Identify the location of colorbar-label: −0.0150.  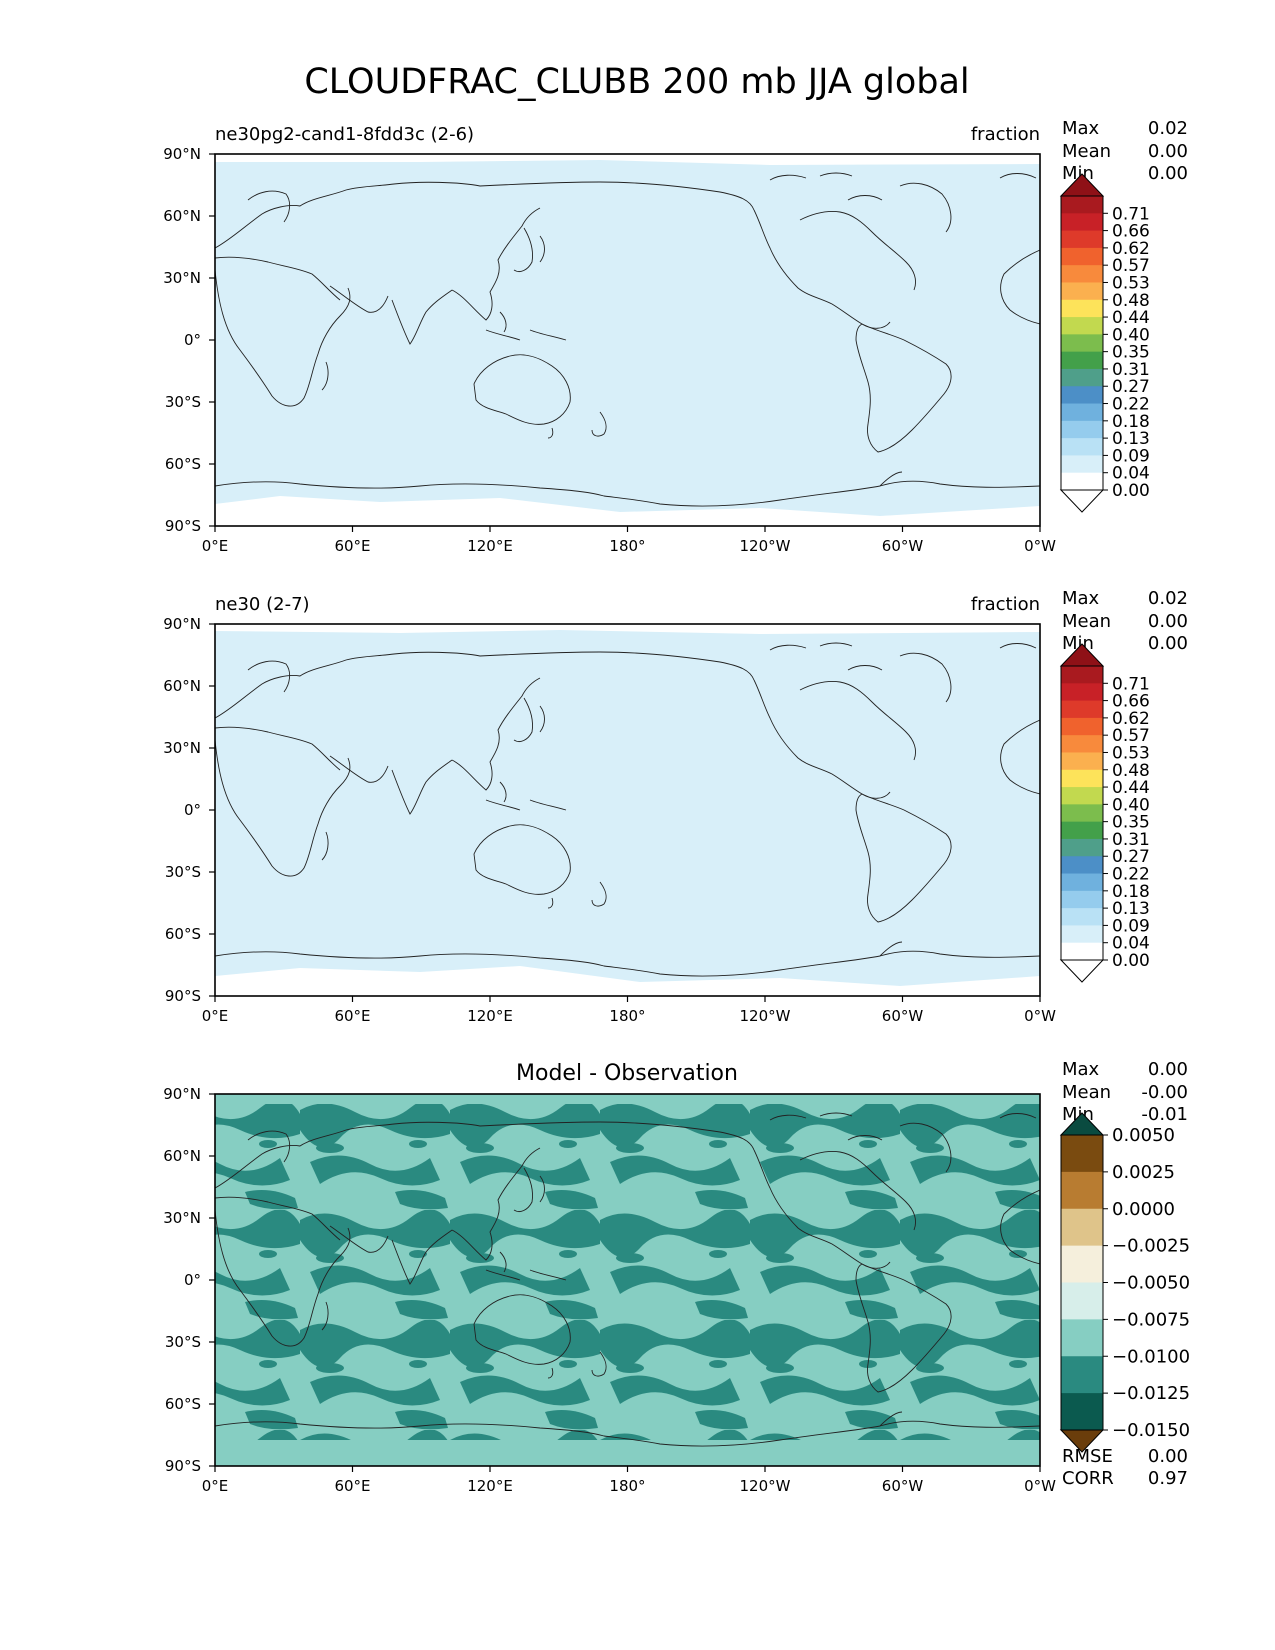
(1151, 1430).